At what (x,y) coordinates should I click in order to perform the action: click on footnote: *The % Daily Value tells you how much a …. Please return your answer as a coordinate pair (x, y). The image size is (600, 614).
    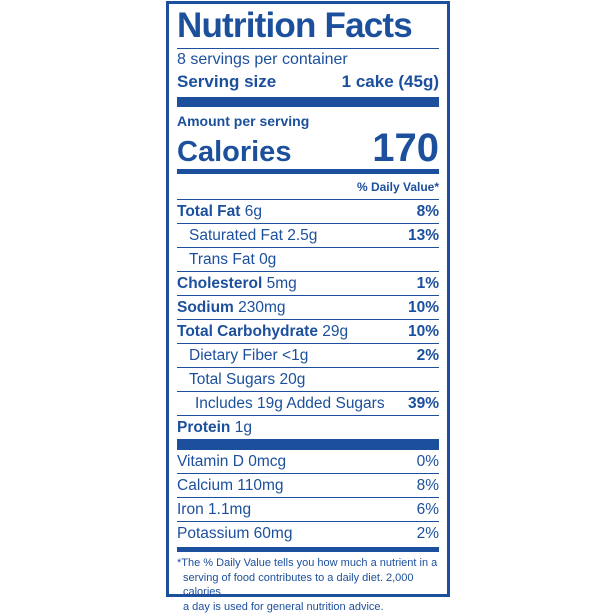
    Looking at the image, I should click on (308, 585).